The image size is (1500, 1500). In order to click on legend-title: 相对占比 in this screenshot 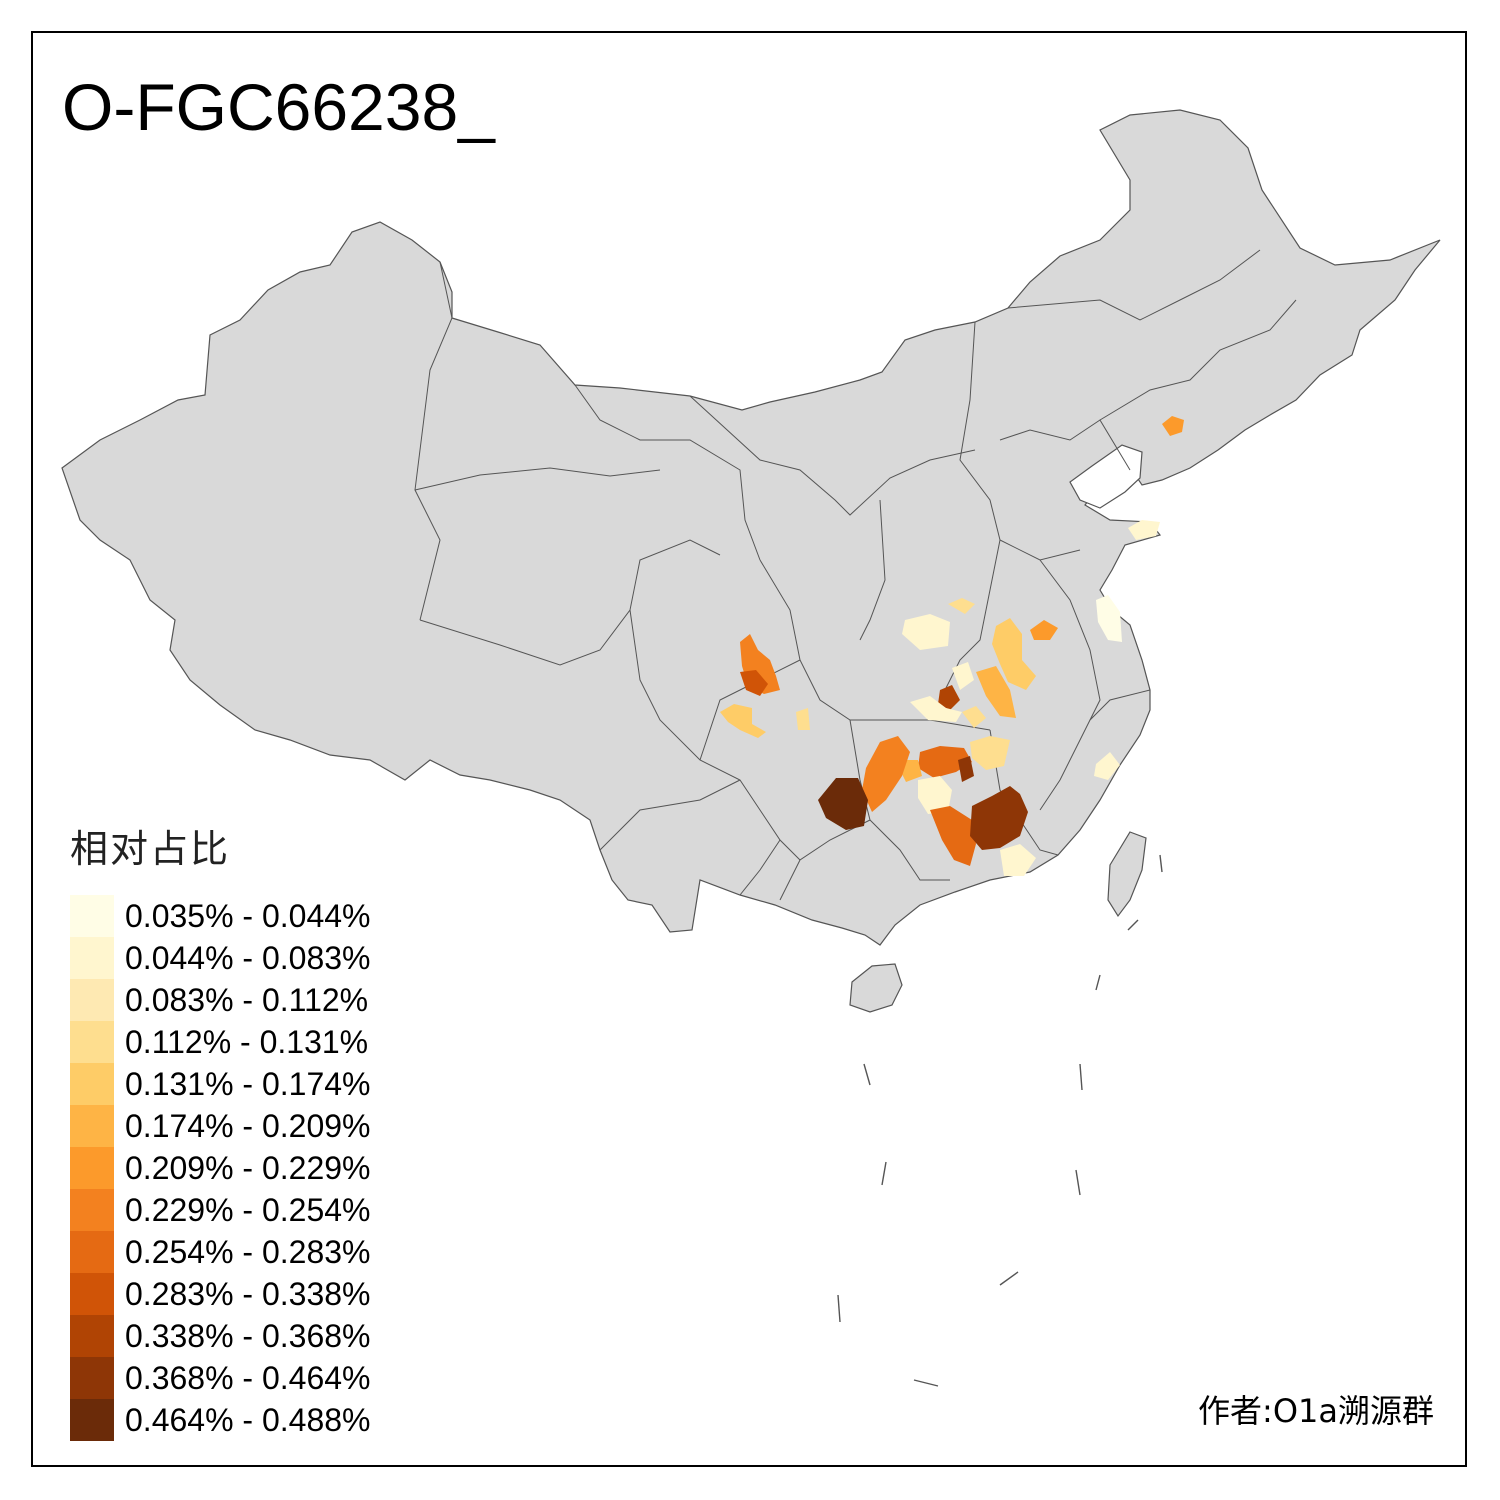, I will do `click(150, 849)`.